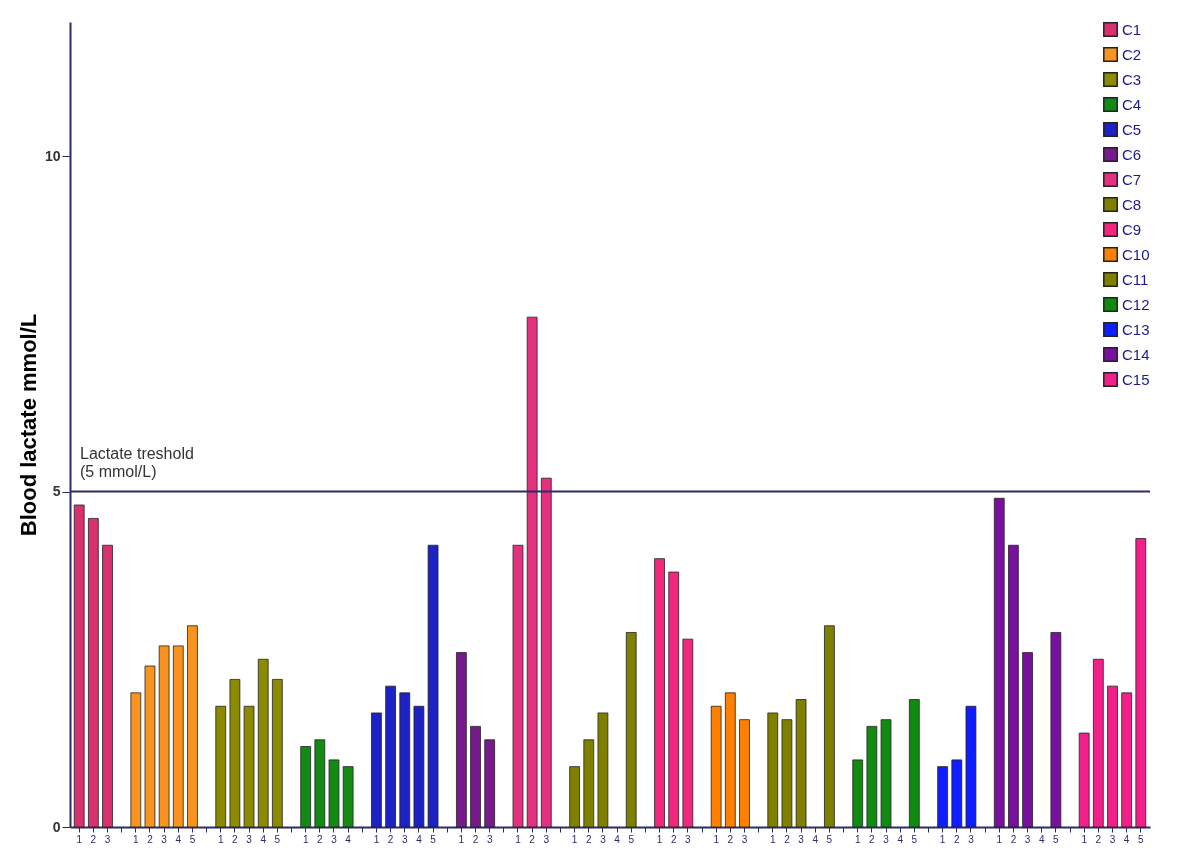  What do you see at coordinates (1132, 54) in the screenshot?
I see `legend-label: C2` at bounding box center [1132, 54].